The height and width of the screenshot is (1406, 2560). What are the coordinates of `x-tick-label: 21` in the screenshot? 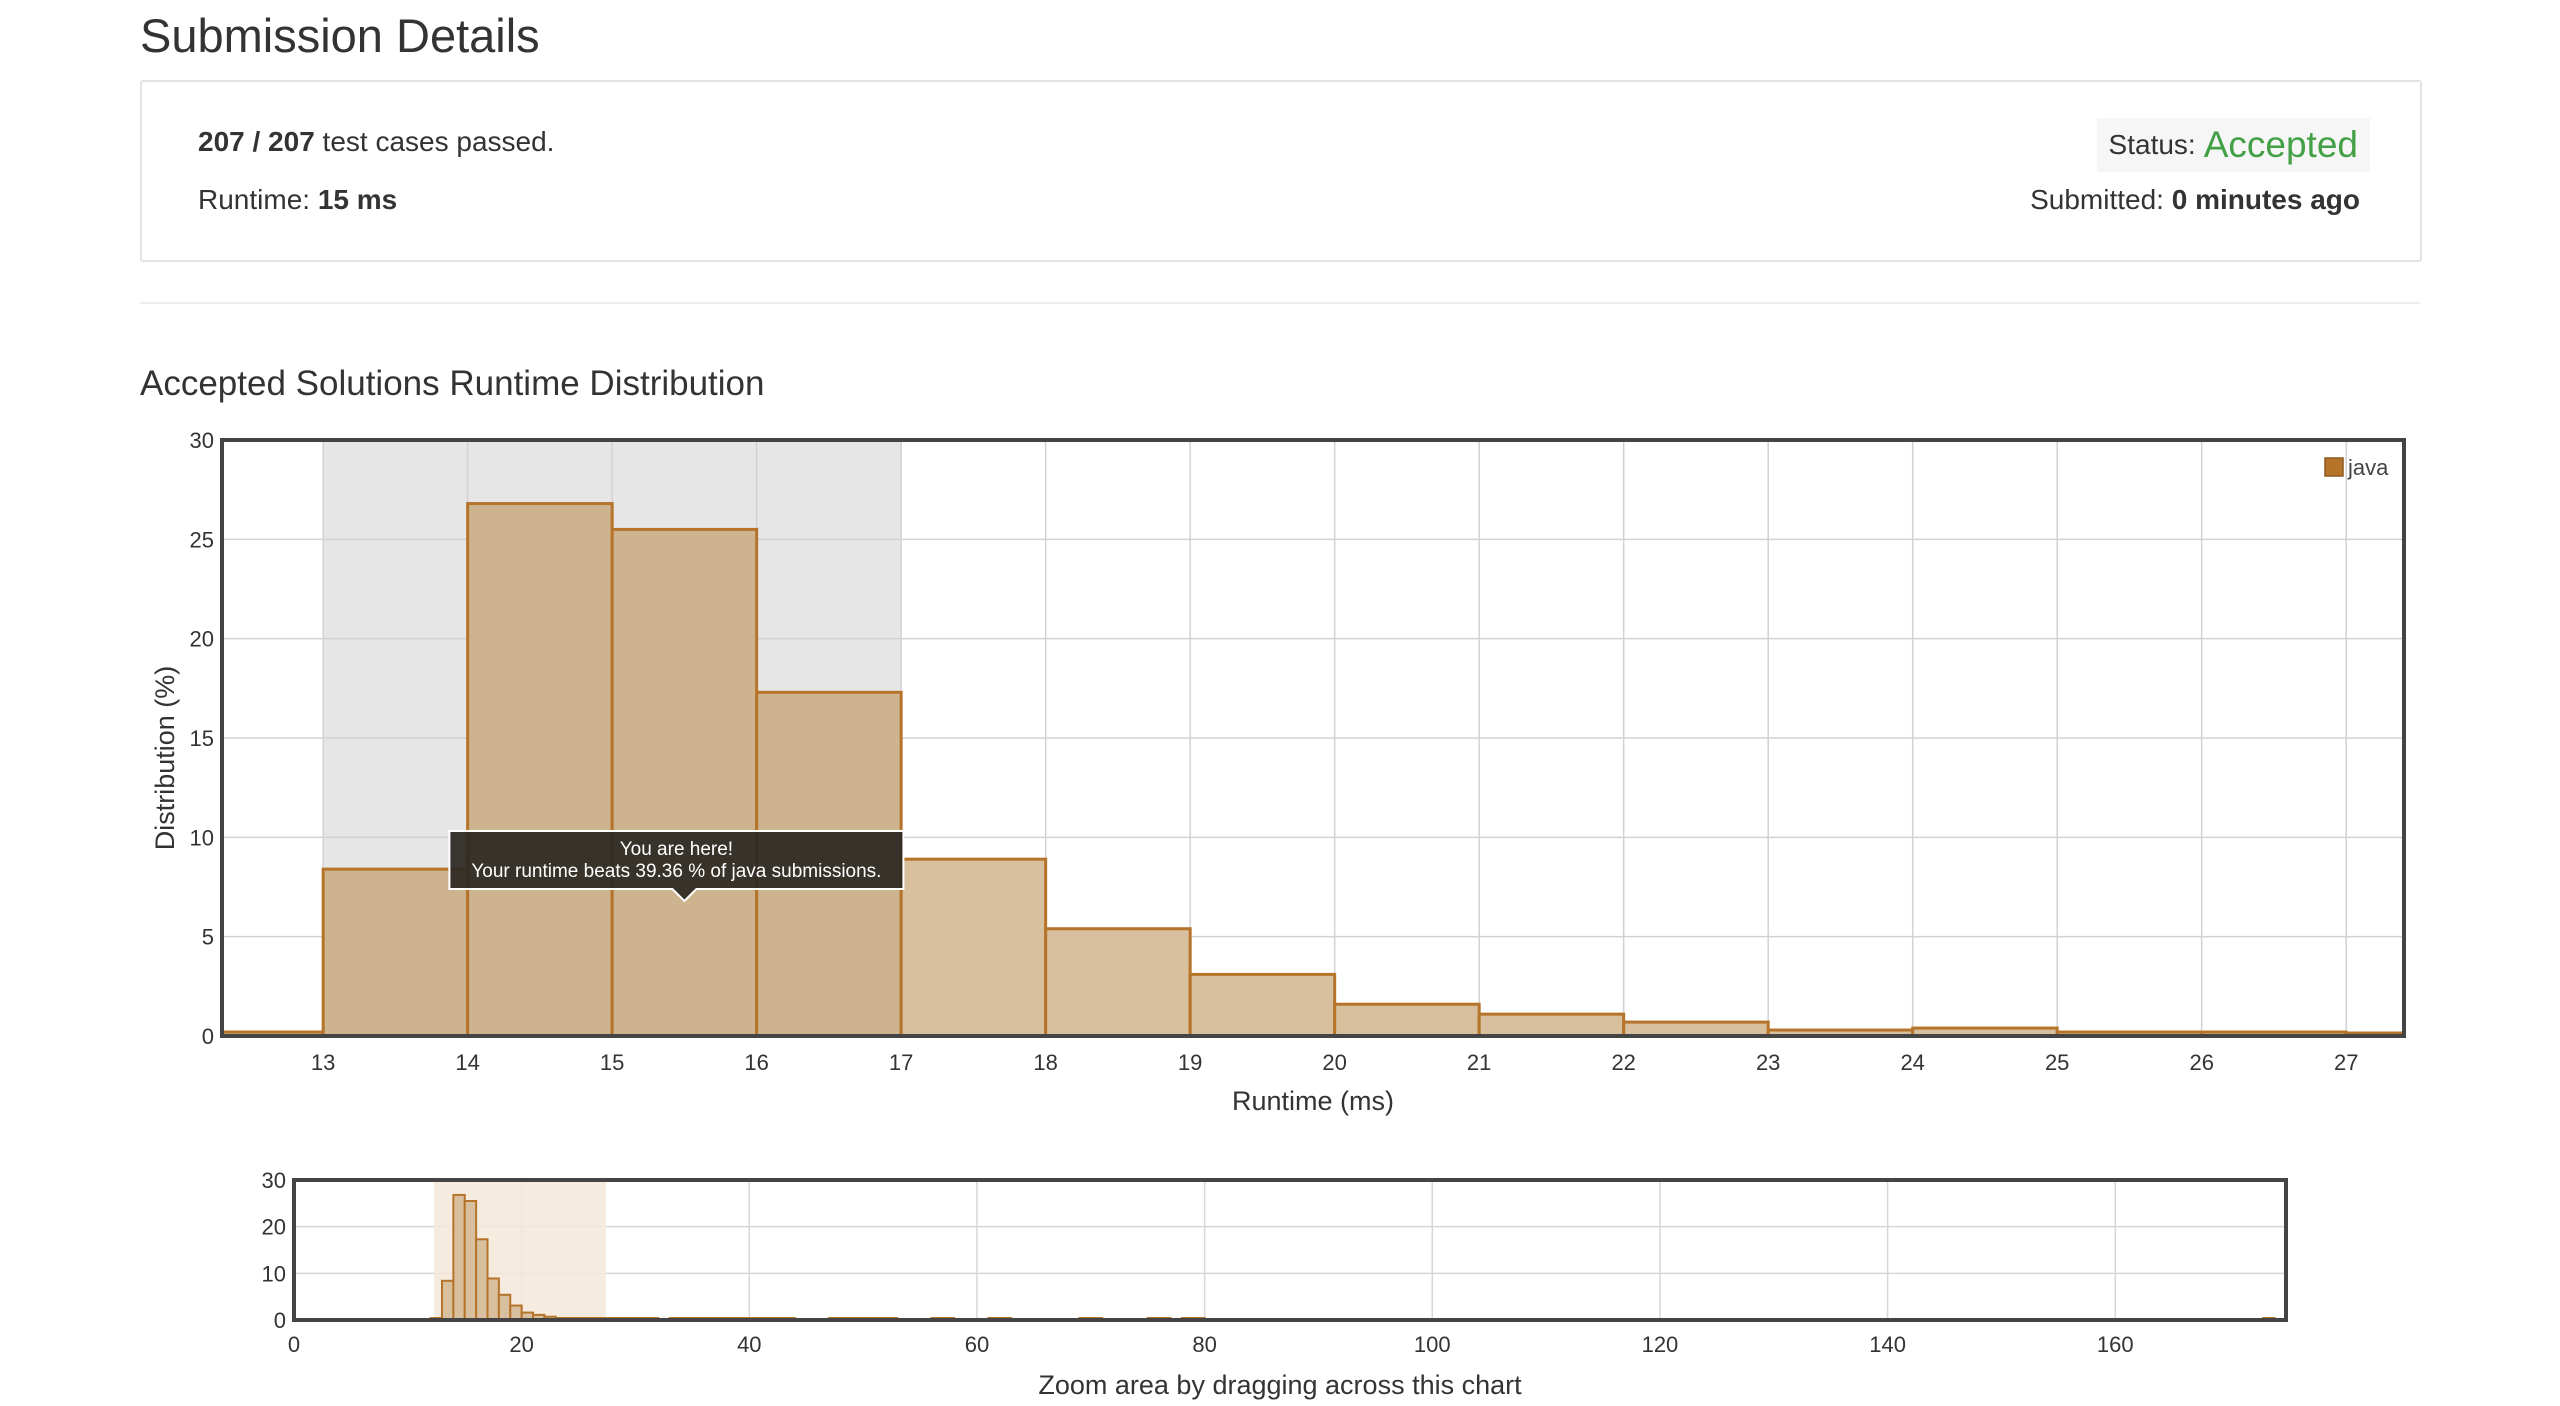 It's located at (1479, 1062).